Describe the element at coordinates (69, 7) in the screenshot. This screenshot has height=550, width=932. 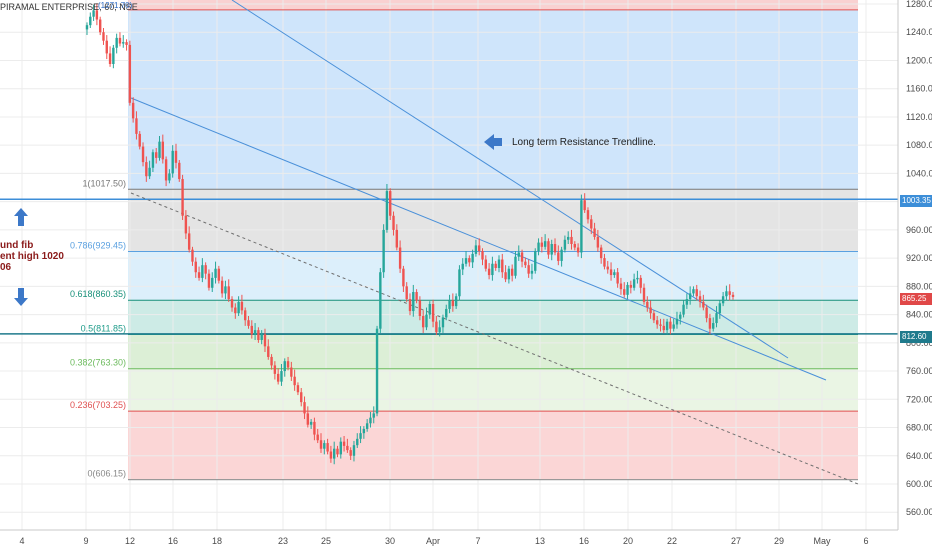
I see `symbol-title: PIRAMAL ENTERPRISE, 60, NSE` at that location.